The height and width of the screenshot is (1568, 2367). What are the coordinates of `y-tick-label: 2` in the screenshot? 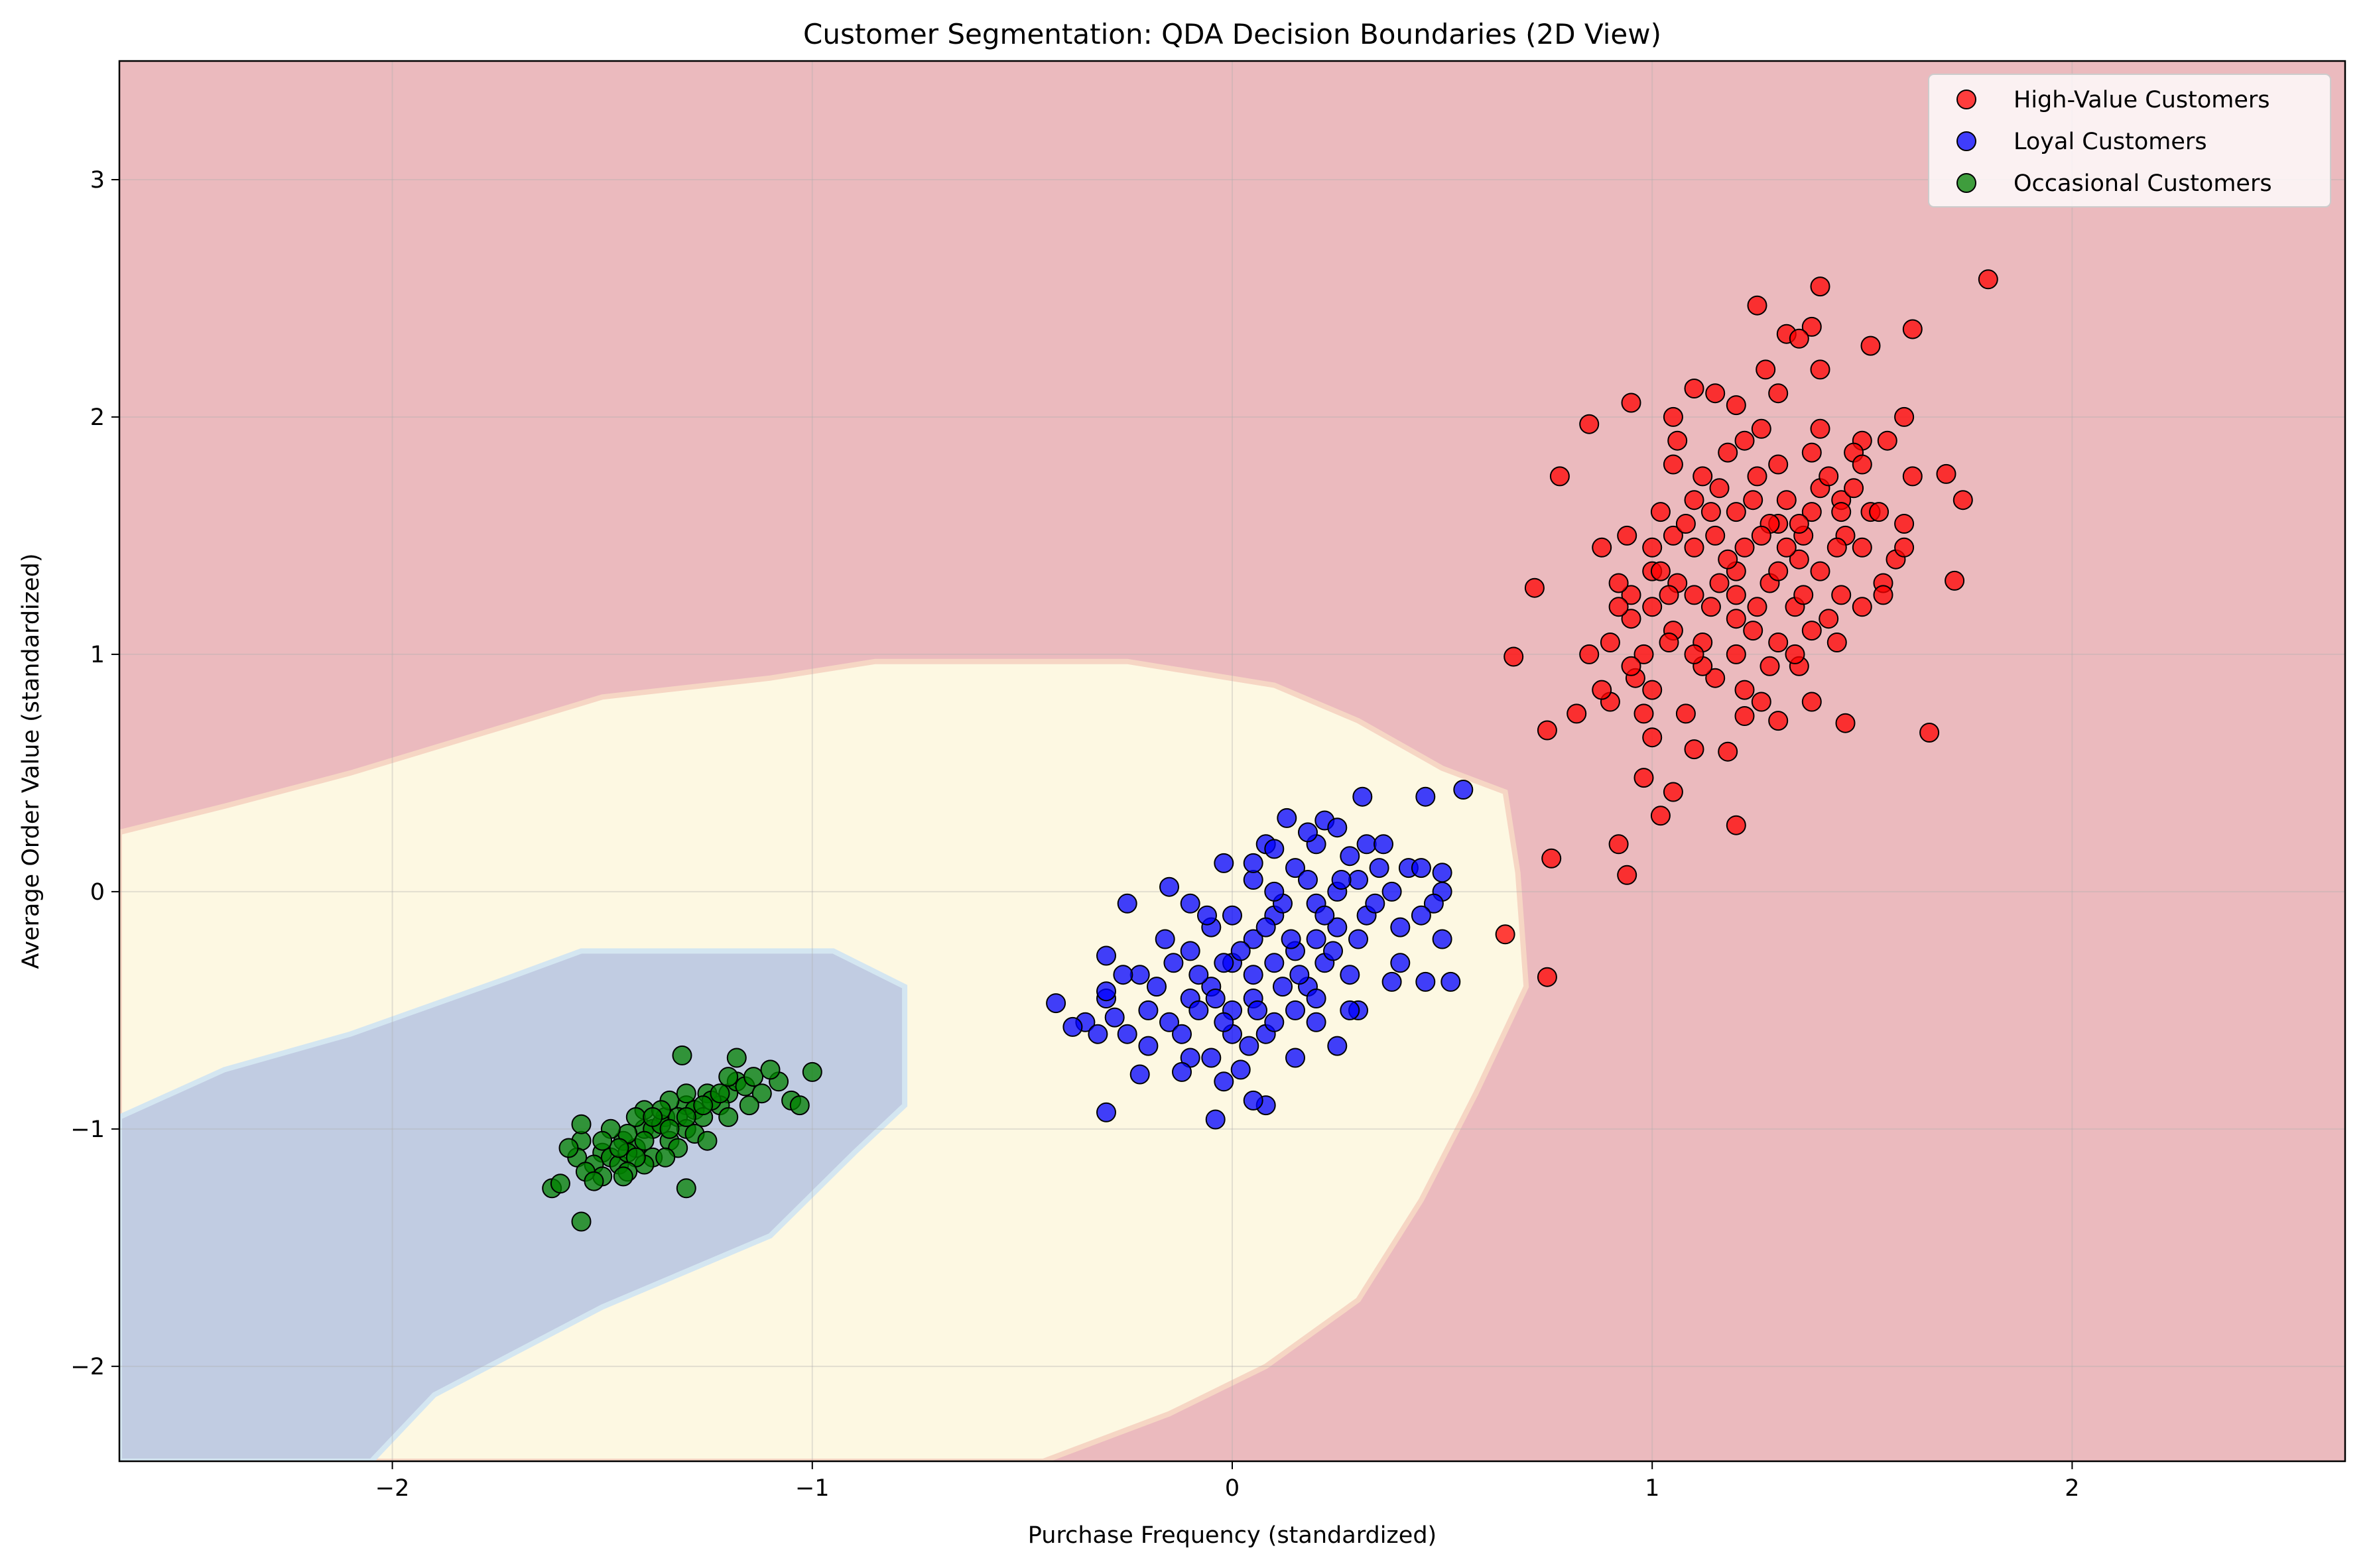 It's located at (97, 417).